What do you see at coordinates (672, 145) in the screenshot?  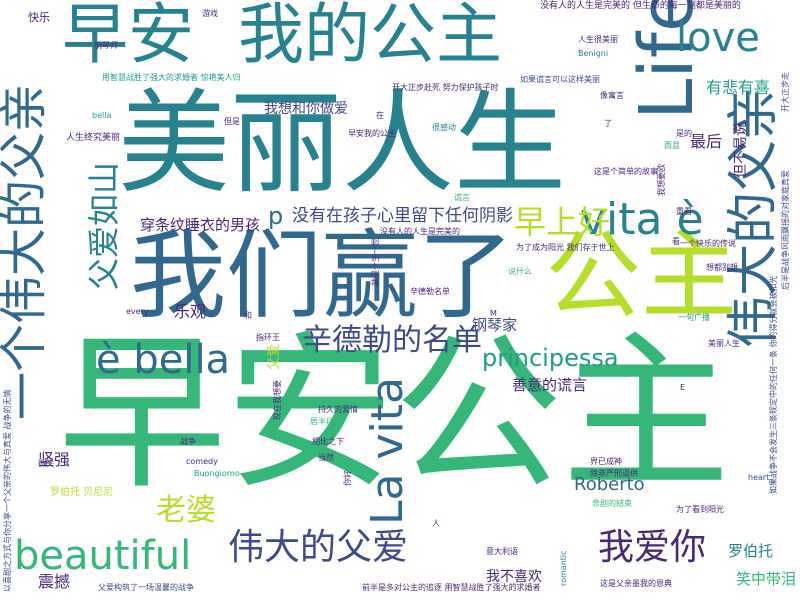 I see `word-erqie: 而且` at bounding box center [672, 145].